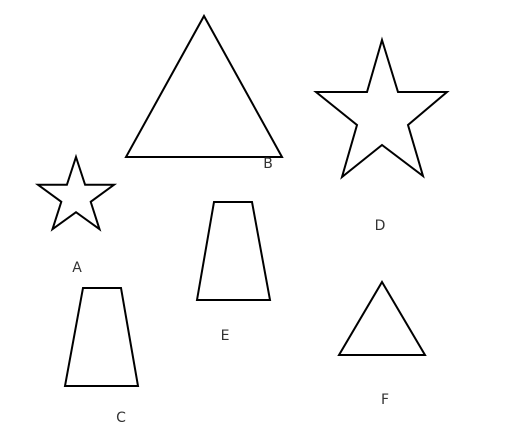 This screenshot has width=510, height=442. What do you see at coordinates (76, 192) in the screenshot?
I see `shape-a-star-icon` at bounding box center [76, 192].